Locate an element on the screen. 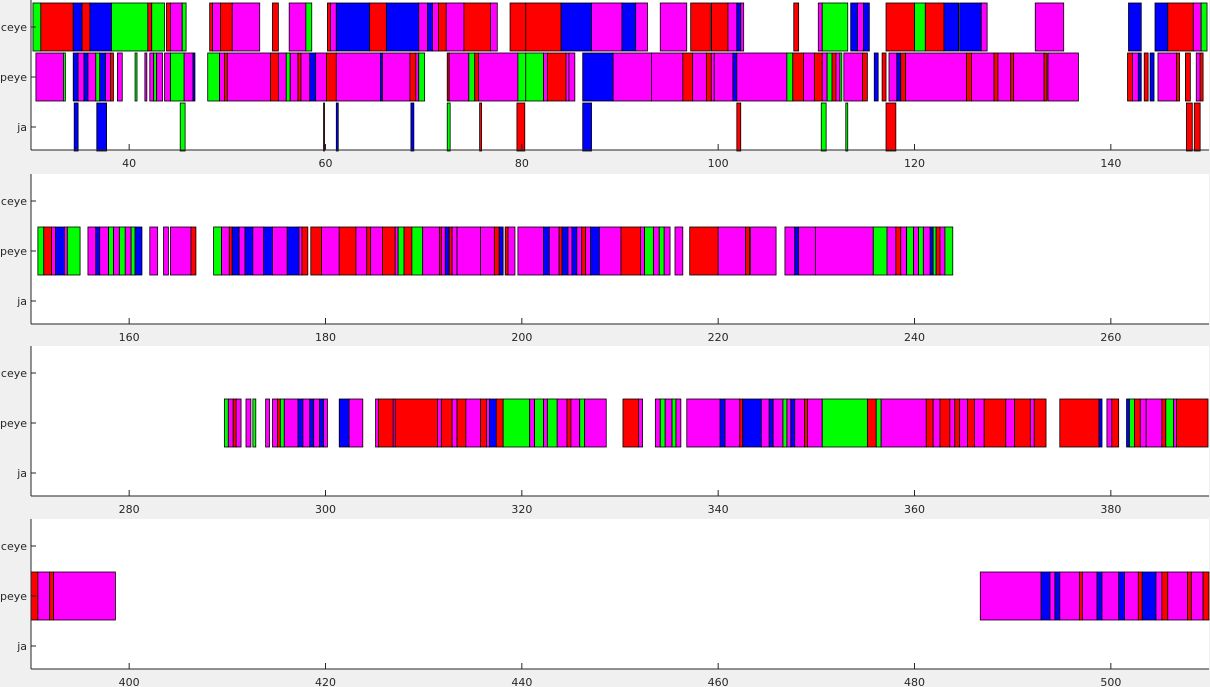 The height and width of the screenshot is (687, 1210). x-tick-label: 400 is located at coordinates (129, 681).